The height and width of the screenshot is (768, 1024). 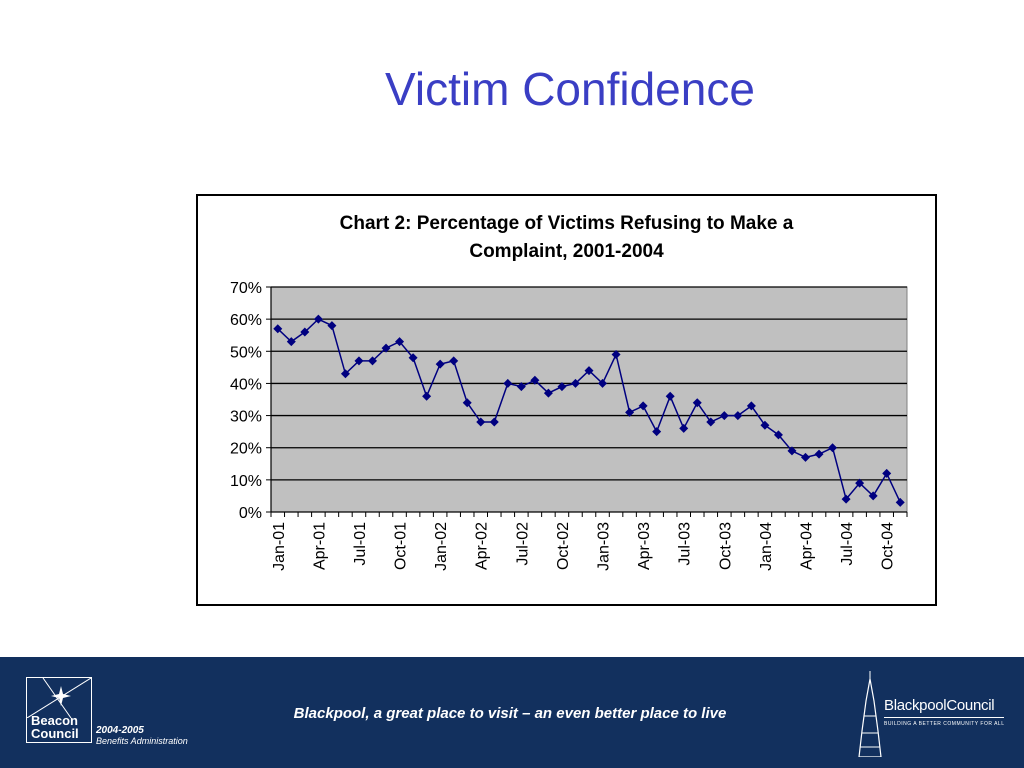 I want to click on beacon-years: 2004-2005, so click(x=120, y=730).